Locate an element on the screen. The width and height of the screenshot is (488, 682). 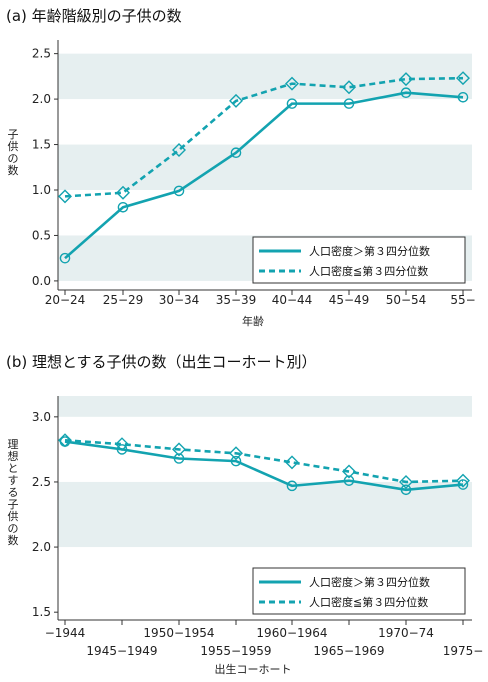
x-tick-label: 1970−74 is located at coordinates (406, 633).